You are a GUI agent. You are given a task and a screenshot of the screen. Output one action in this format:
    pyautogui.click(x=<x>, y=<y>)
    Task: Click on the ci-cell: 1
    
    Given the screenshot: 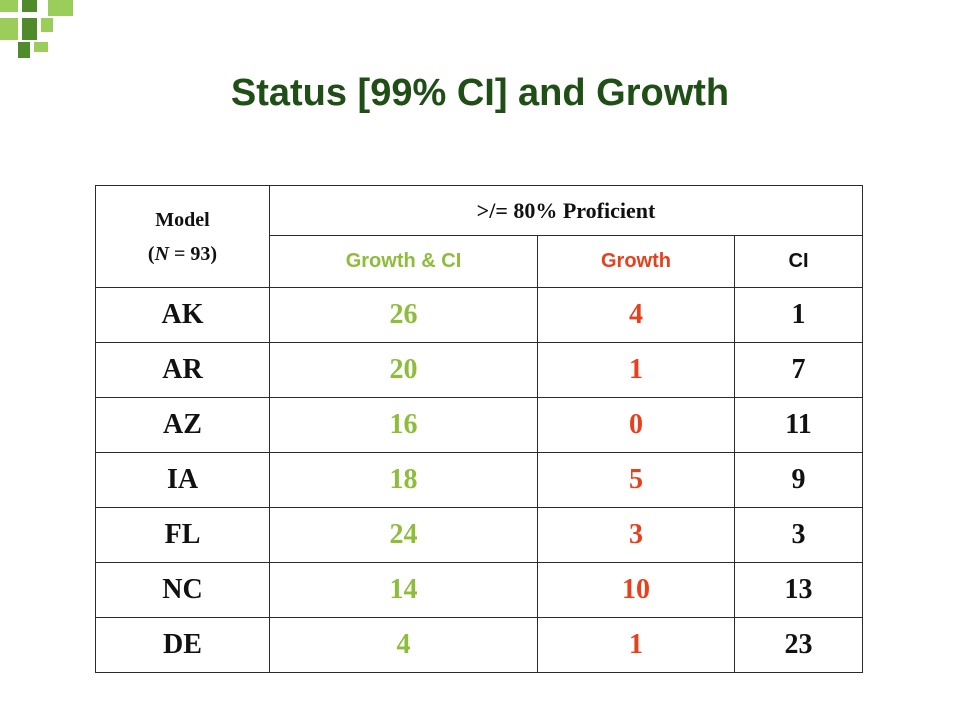 What is the action you would take?
    pyautogui.click(x=798, y=315)
    